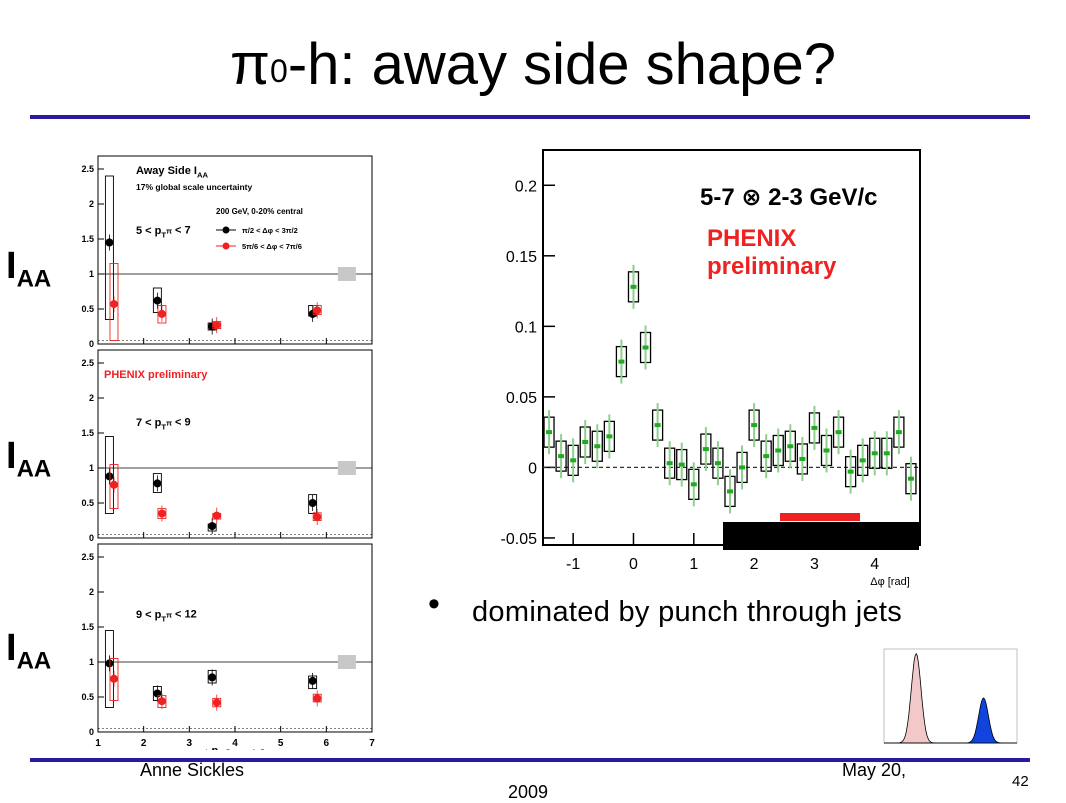 Image resolution: width=1066 pixels, height=803 pixels. What do you see at coordinates (226, 230) in the screenshot?
I see `legend-marker` at bounding box center [226, 230].